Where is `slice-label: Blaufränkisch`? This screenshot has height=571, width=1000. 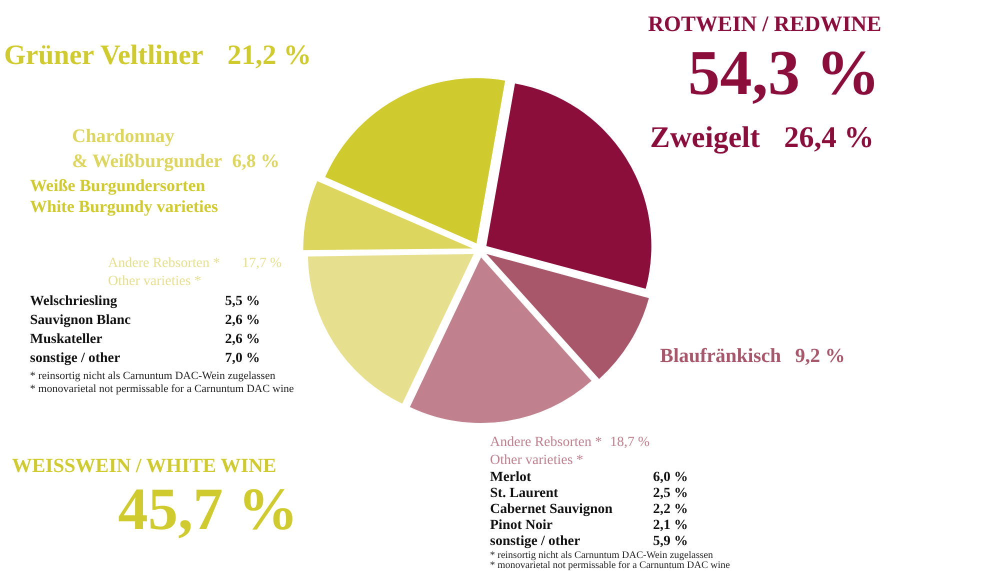 slice-label: Blaufränkisch is located at coordinates (721, 356).